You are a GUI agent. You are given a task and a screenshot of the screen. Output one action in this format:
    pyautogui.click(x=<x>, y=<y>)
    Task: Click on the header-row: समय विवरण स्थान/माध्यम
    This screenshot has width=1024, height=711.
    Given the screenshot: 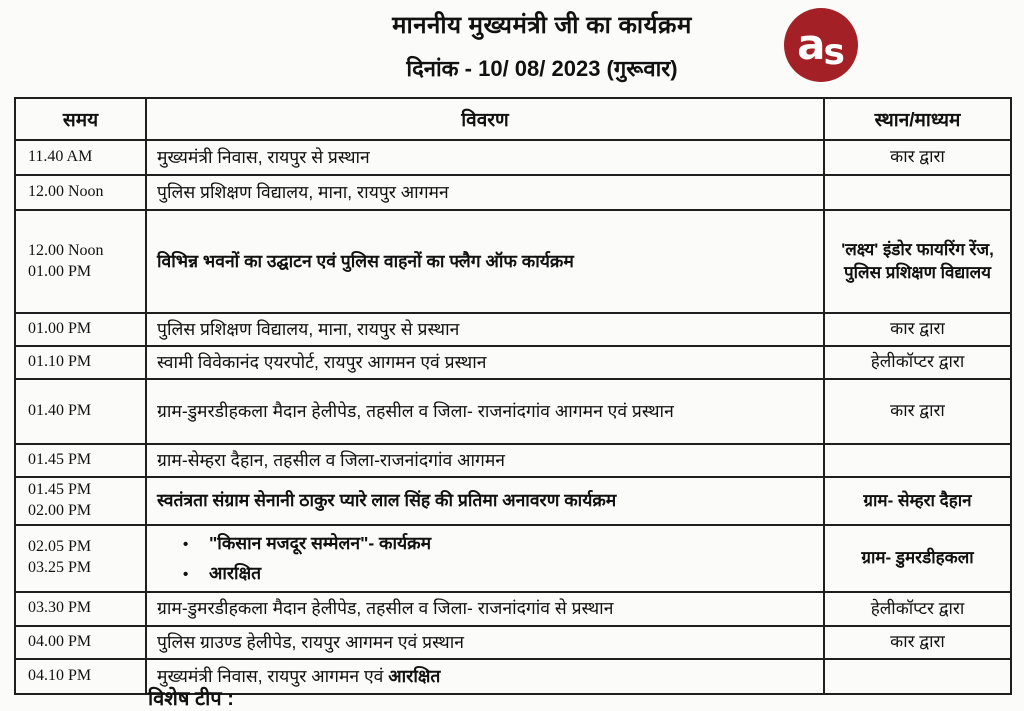 What is the action you would take?
    pyautogui.click(x=513, y=119)
    